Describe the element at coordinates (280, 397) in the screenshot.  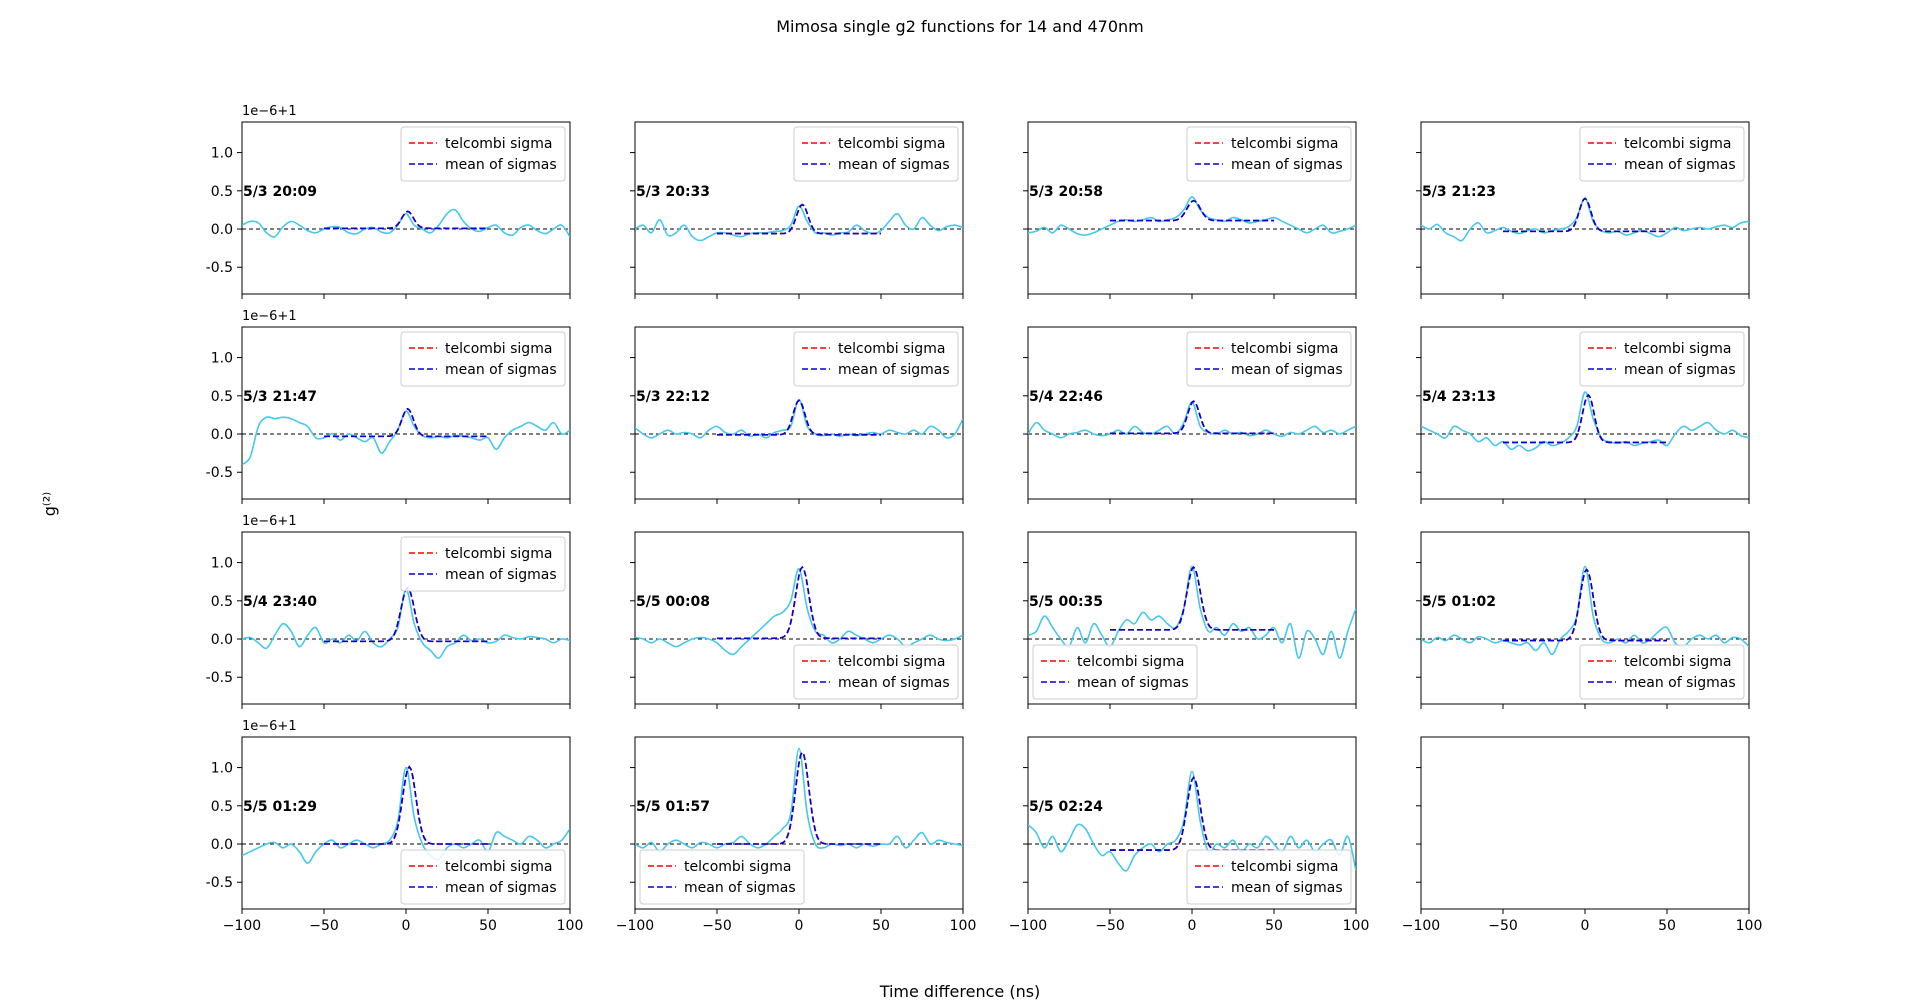
I see `panel-label: 5/3 21:47` at that location.